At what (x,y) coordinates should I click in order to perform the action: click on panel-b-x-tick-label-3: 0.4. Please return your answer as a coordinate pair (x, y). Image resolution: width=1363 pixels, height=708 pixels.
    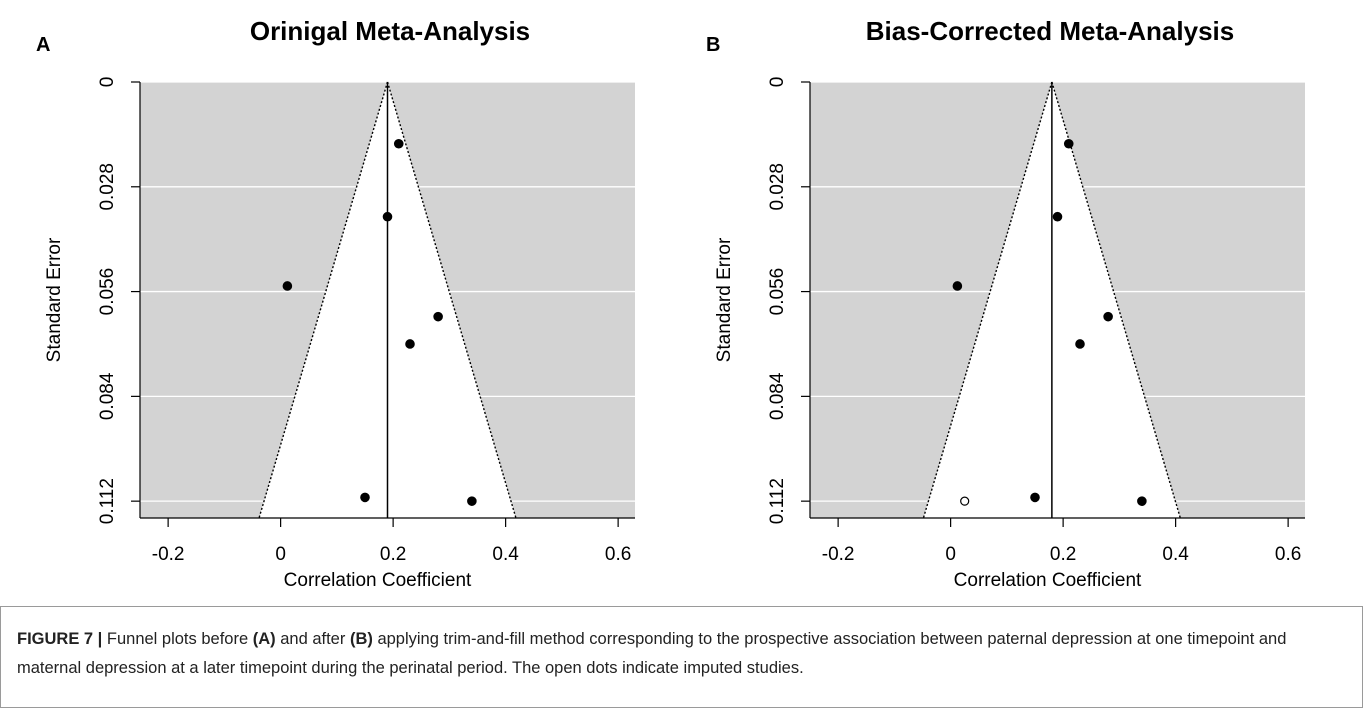
    Looking at the image, I should click on (1175, 554).